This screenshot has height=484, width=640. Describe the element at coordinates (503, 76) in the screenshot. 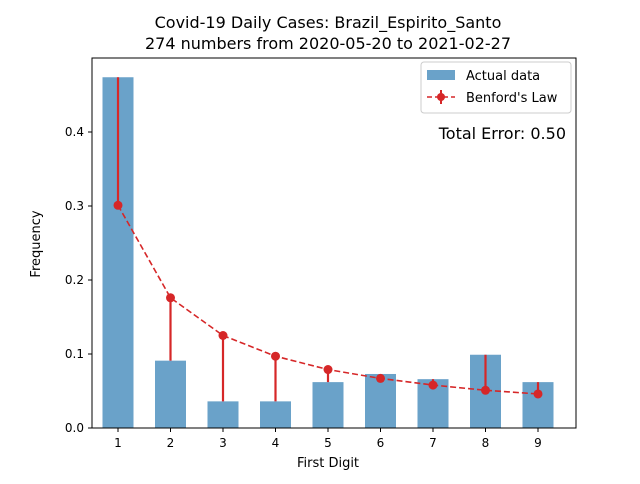

I see `legend-label-actual-data: Actual data` at that location.